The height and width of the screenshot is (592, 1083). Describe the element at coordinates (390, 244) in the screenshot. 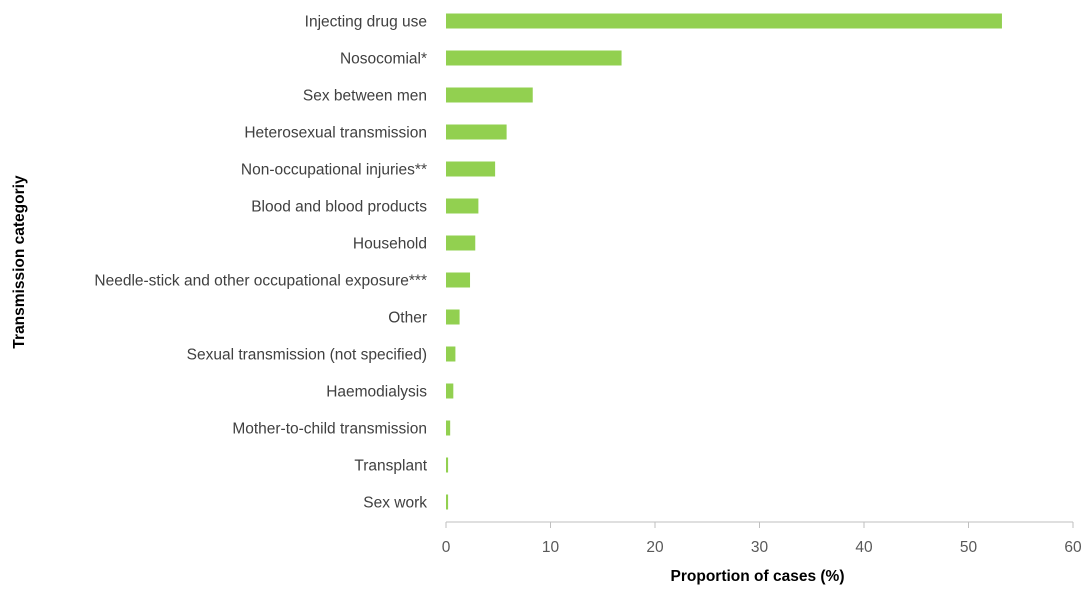

I see `category-label: Household` at that location.